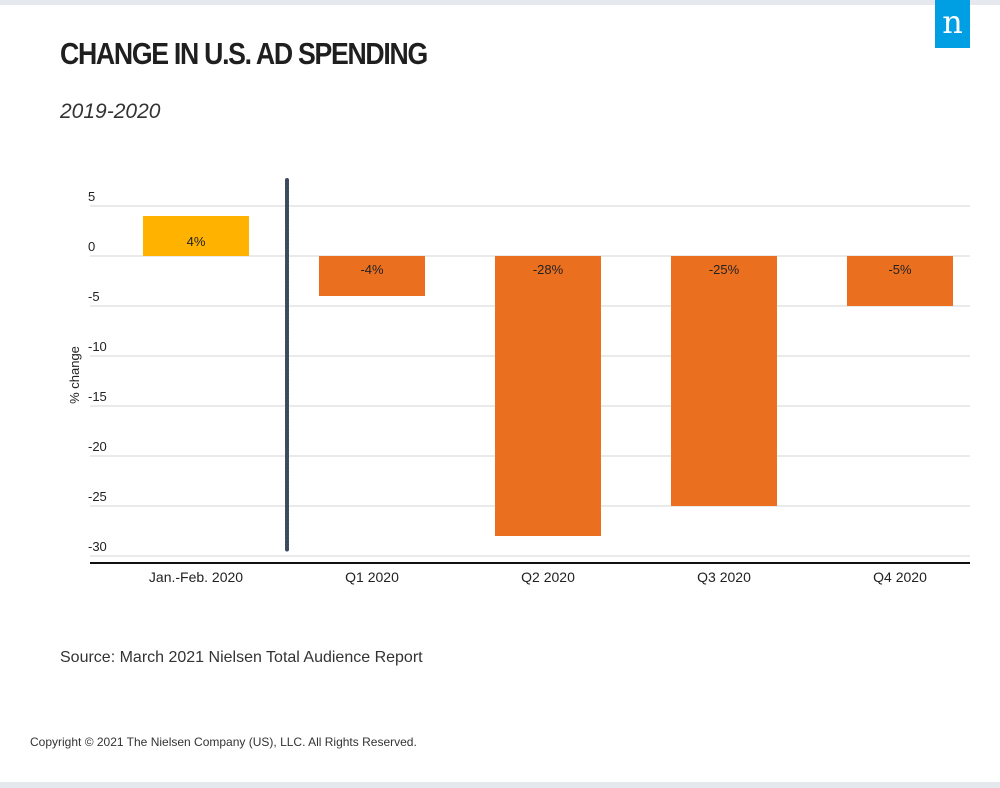  Describe the element at coordinates (74, 375) in the screenshot. I see `y-axis-label: % change` at that location.